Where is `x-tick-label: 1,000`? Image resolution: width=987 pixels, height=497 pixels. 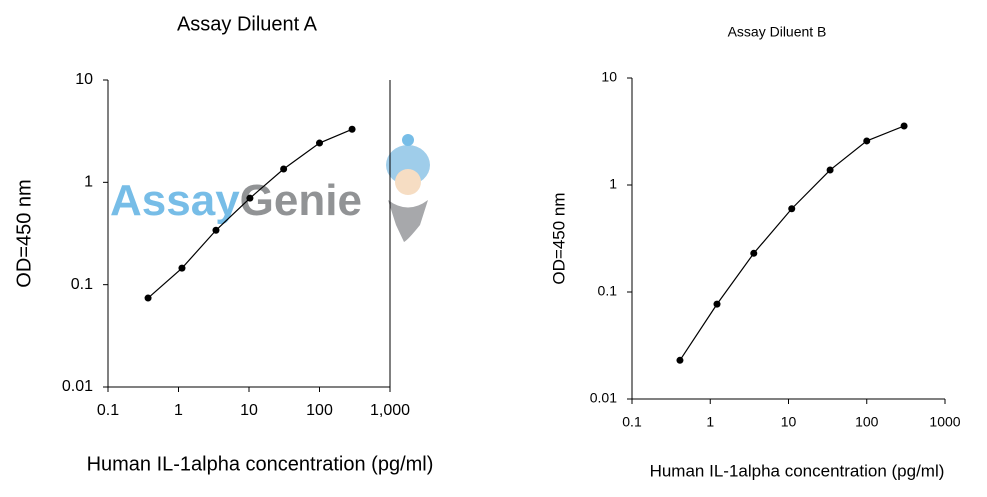
x-tick-label: 1,000 is located at coordinates (390, 410).